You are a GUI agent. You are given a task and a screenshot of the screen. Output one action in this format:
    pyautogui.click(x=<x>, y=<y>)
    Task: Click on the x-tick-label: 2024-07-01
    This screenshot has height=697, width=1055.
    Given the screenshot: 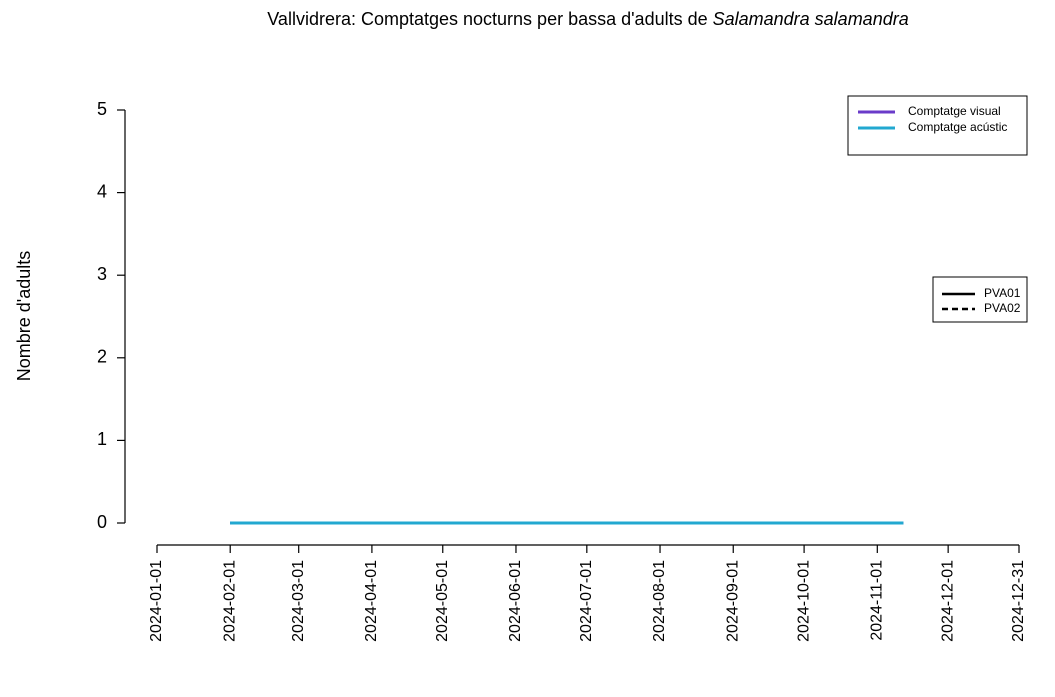 What is the action you would take?
    pyautogui.click(x=586, y=601)
    